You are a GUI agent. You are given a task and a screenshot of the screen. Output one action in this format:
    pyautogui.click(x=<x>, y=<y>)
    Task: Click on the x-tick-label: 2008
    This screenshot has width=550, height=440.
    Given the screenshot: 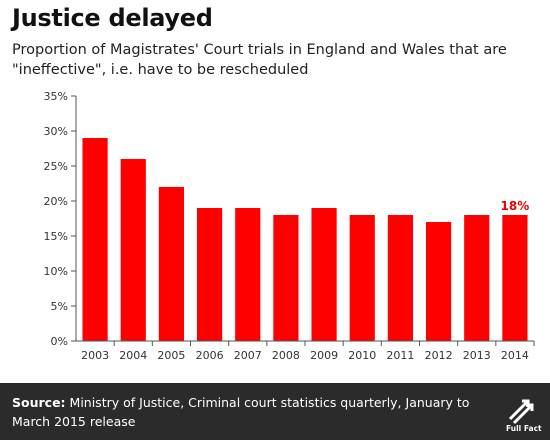 What is the action you would take?
    pyautogui.click(x=286, y=355)
    